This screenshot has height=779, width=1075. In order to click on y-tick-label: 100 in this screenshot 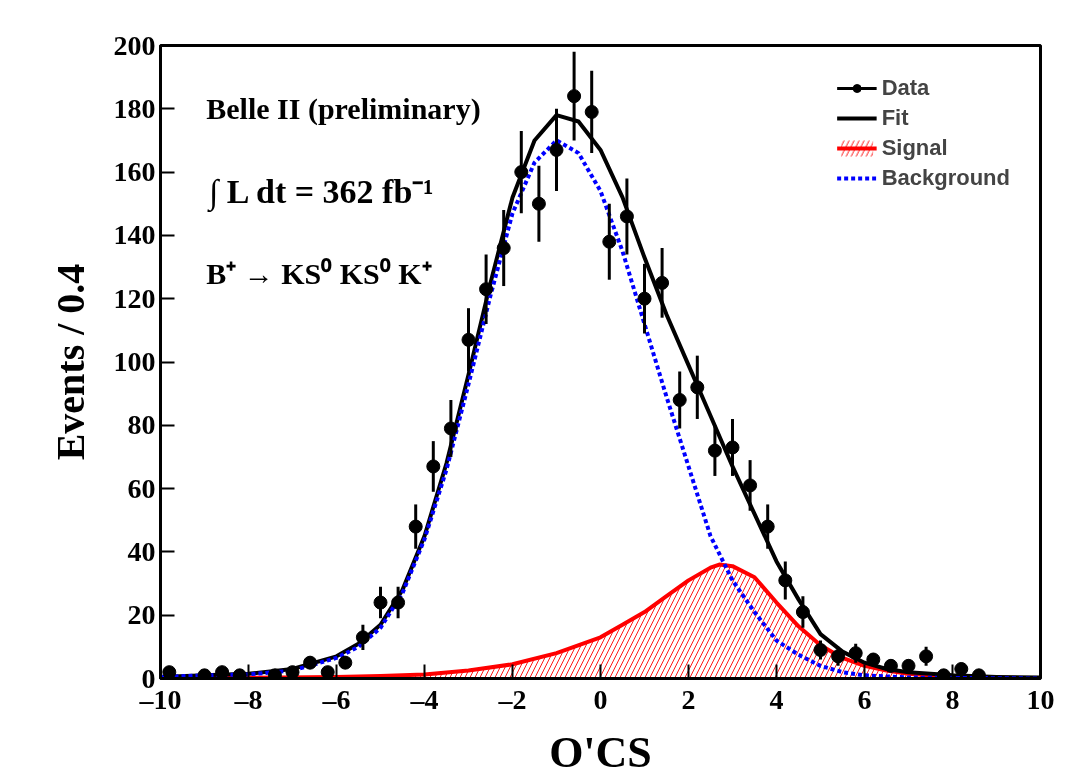, I will do `click(134, 361)`.